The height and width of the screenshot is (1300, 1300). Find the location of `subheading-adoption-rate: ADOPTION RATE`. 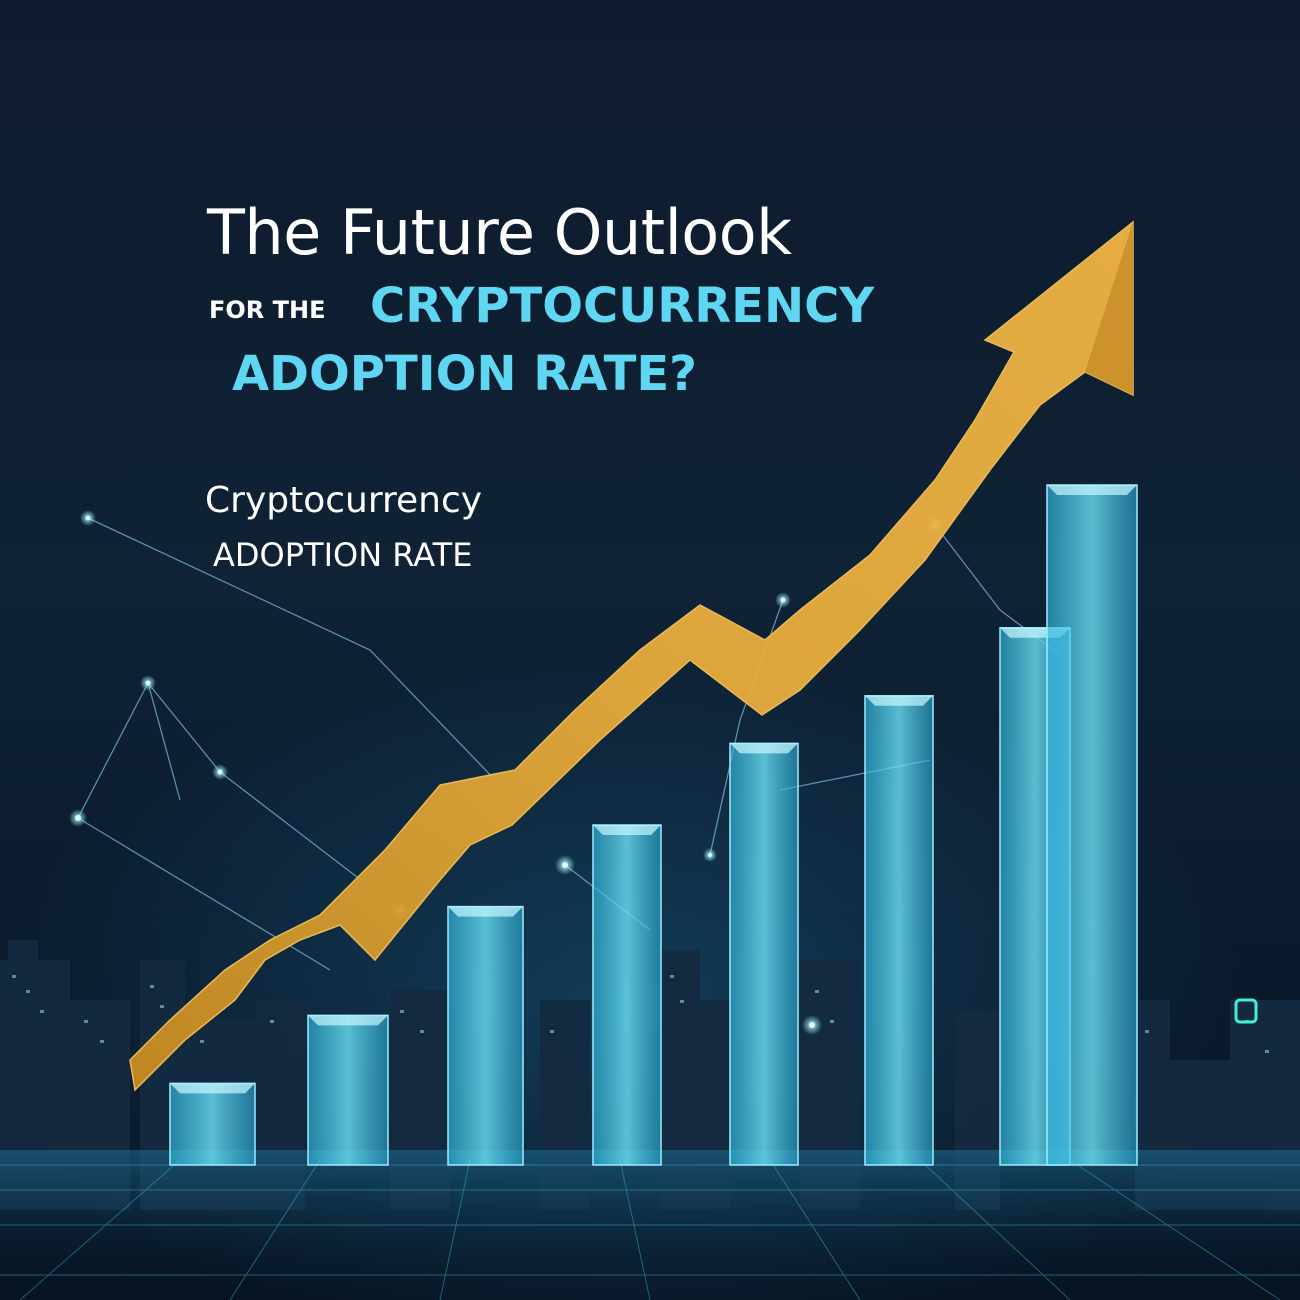

subheading-adoption-rate: ADOPTION RATE is located at coordinates (343, 555).